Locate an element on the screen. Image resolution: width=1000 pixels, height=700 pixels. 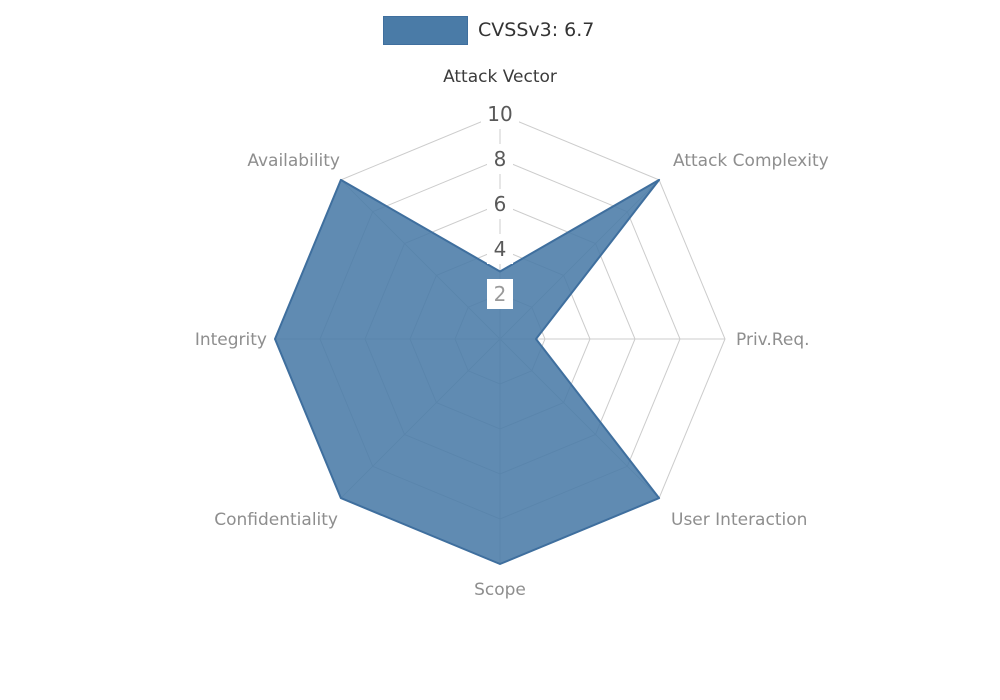
chart-legend: CVSSv3: 6.7 is located at coordinates (488, 30).